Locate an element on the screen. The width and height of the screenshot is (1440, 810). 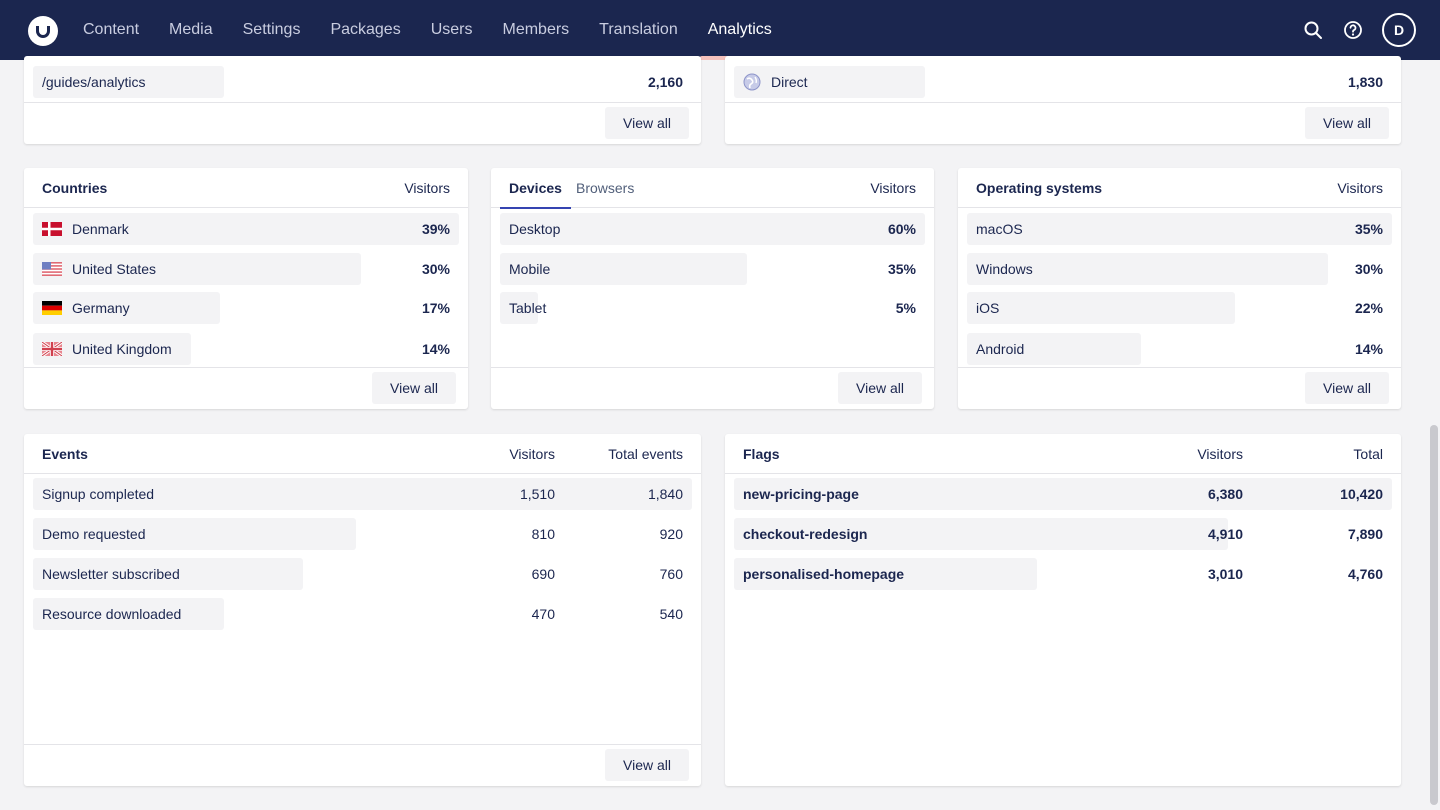
list-item: United States 30% is located at coordinates (246, 269).